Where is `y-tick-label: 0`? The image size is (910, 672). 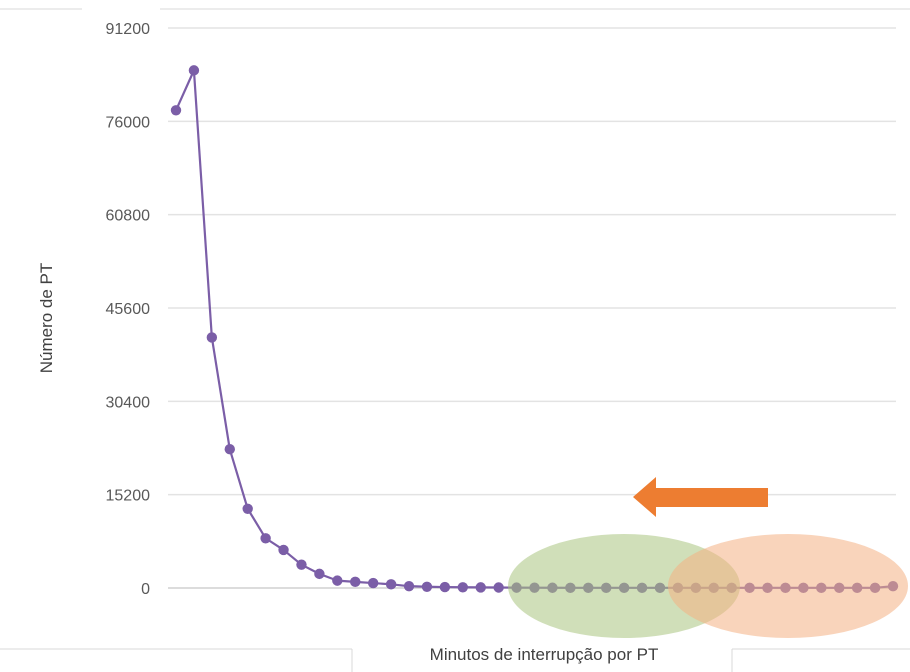
y-tick-label: 0 is located at coordinates (145, 589).